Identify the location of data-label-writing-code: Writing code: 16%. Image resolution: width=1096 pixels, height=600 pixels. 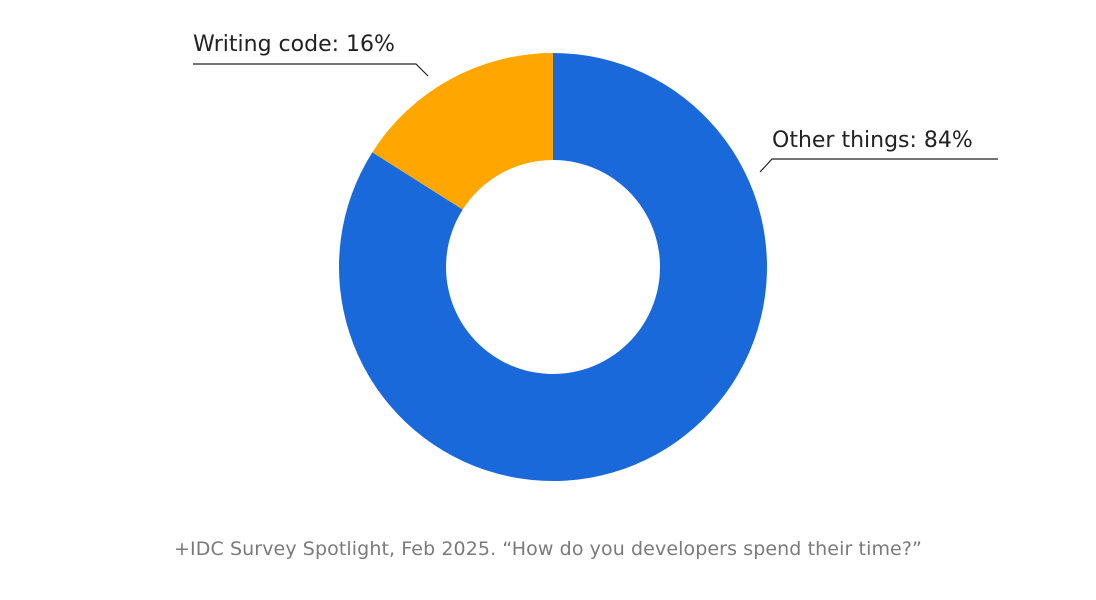
(294, 44).